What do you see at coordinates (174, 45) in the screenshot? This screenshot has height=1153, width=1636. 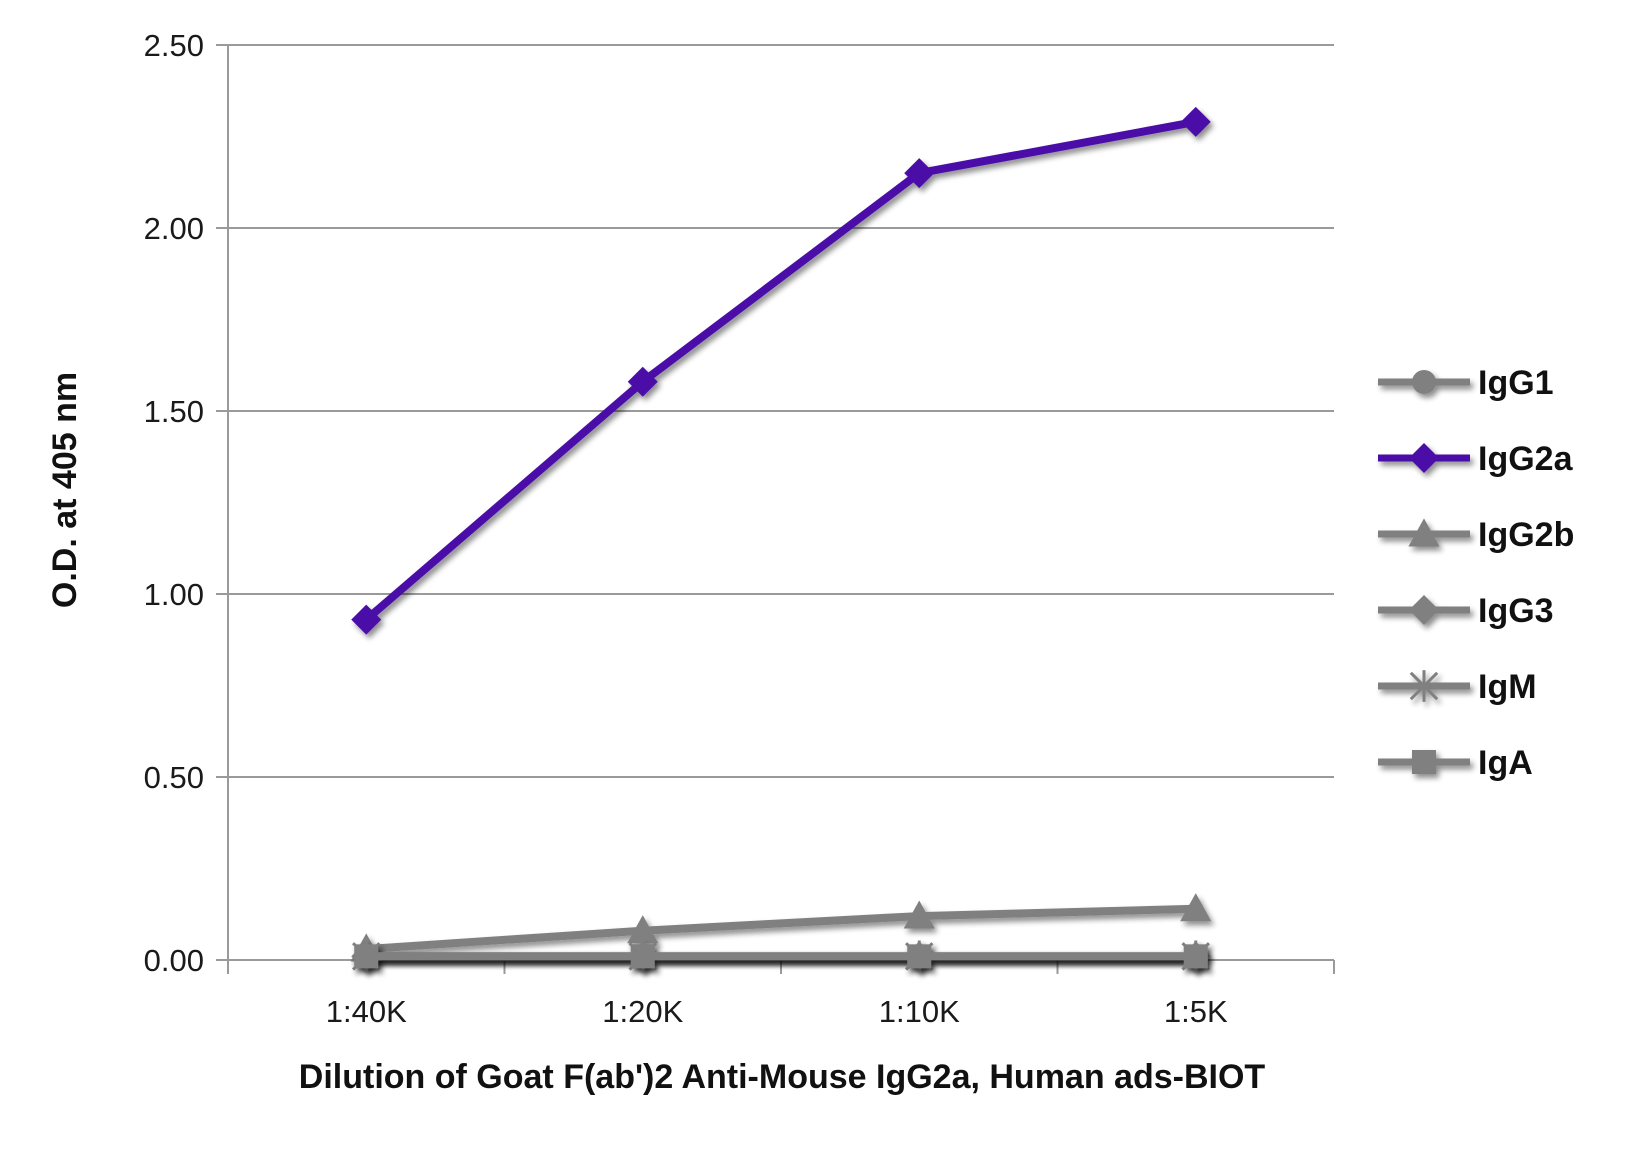 I see `y-tick-label: 2.50` at bounding box center [174, 45].